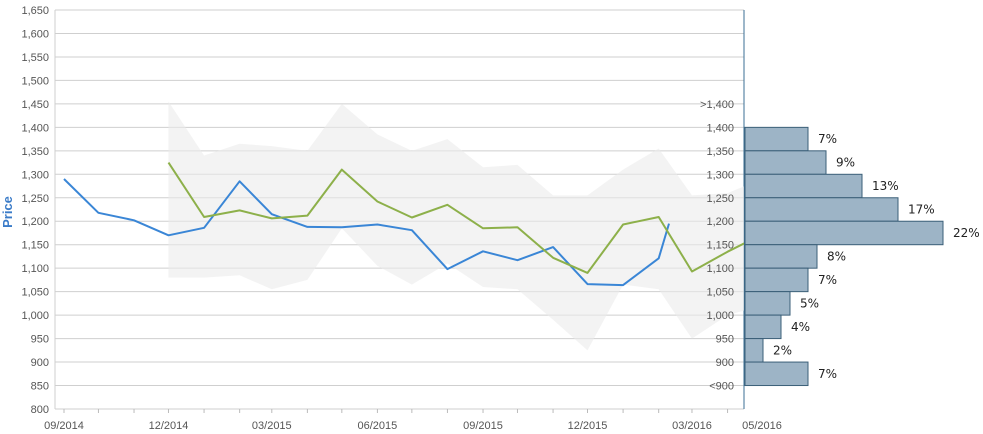 The height and width of the screenshot is (434, 983). Describe the element at coordinates (845, 163) in the screenshot. I see `distribution-percent-label: 9%` at that location.